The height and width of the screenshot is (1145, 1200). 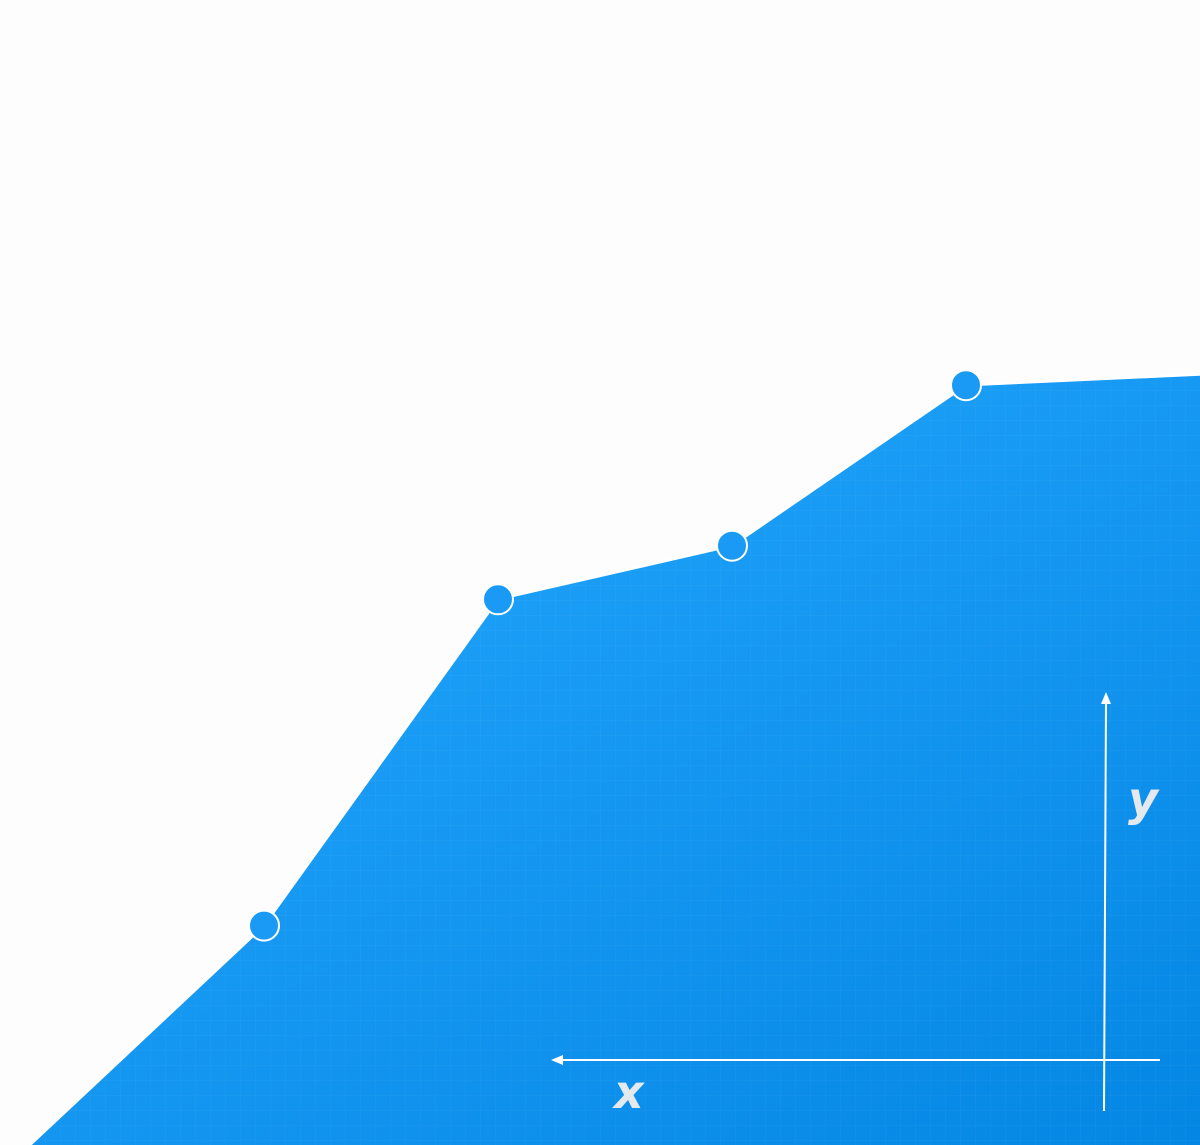 I want to click on y-axis-label: y, so click(x=1144, y=799).